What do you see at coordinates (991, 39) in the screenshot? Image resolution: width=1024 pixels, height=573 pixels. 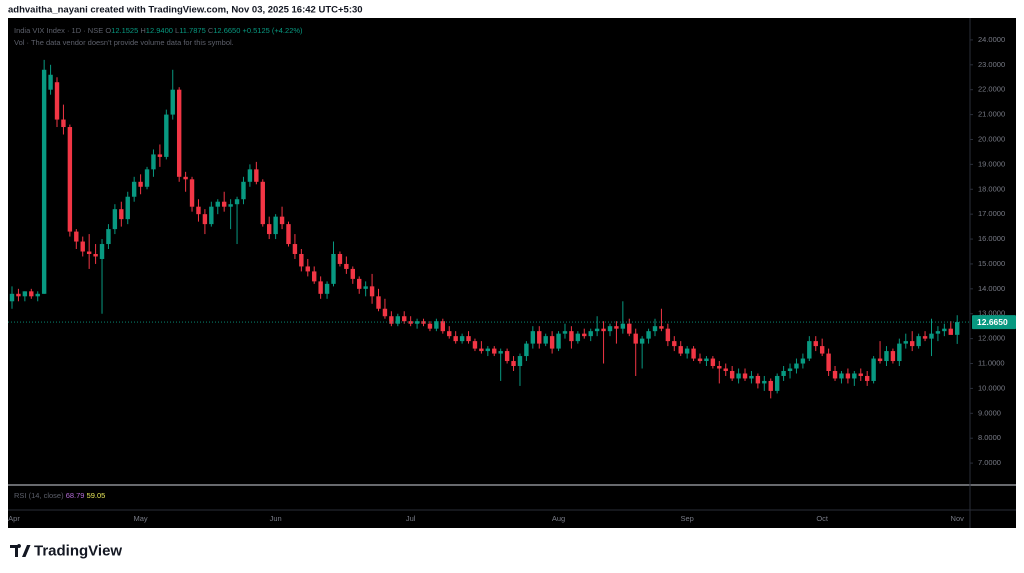 I see `y-tick-label: 24.0000` at bounding box center [991, 39].